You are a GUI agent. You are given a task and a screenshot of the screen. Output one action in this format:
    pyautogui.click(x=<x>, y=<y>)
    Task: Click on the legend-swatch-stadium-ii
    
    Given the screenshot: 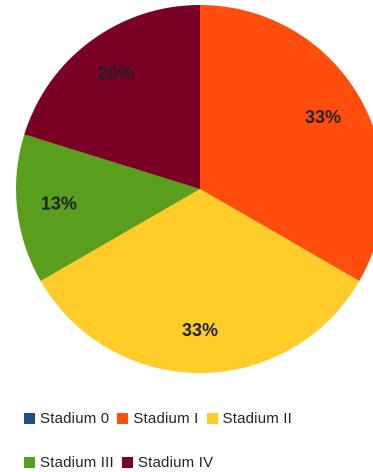 What is the action you would take?
    pyautogui.click(x=212, y=418)
    